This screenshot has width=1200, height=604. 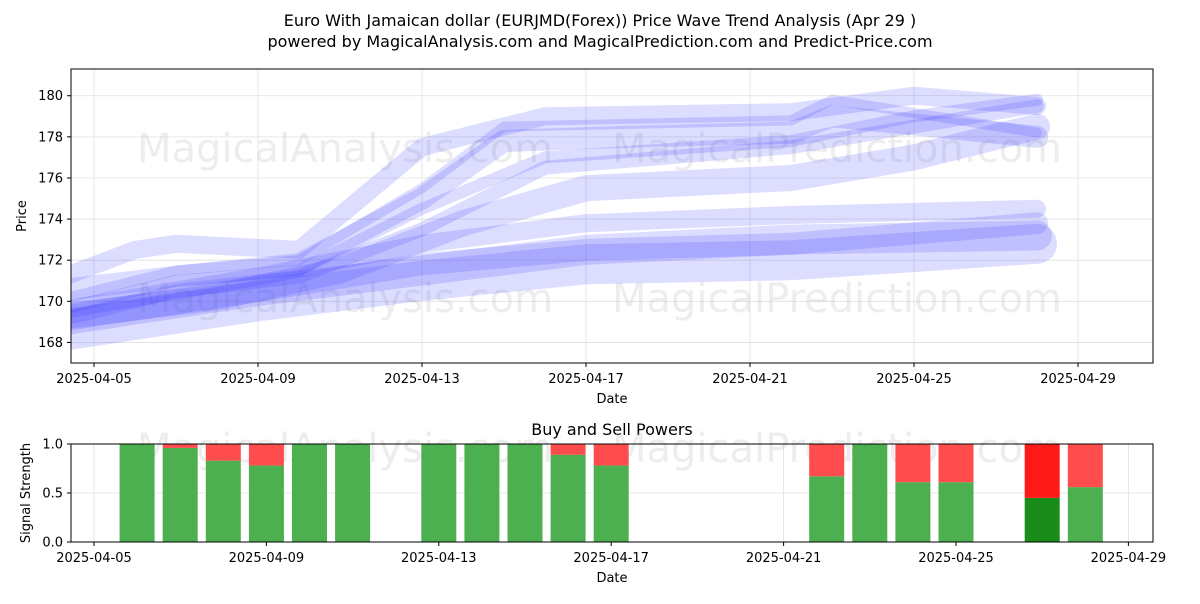 I want to click on signal-x-tick-label: 2025-04-29, so click(x=1129, y=558).